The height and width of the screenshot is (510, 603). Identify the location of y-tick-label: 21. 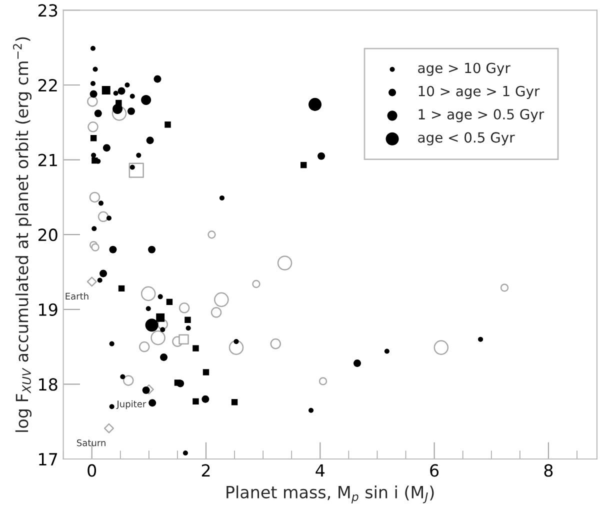
(47, 160).